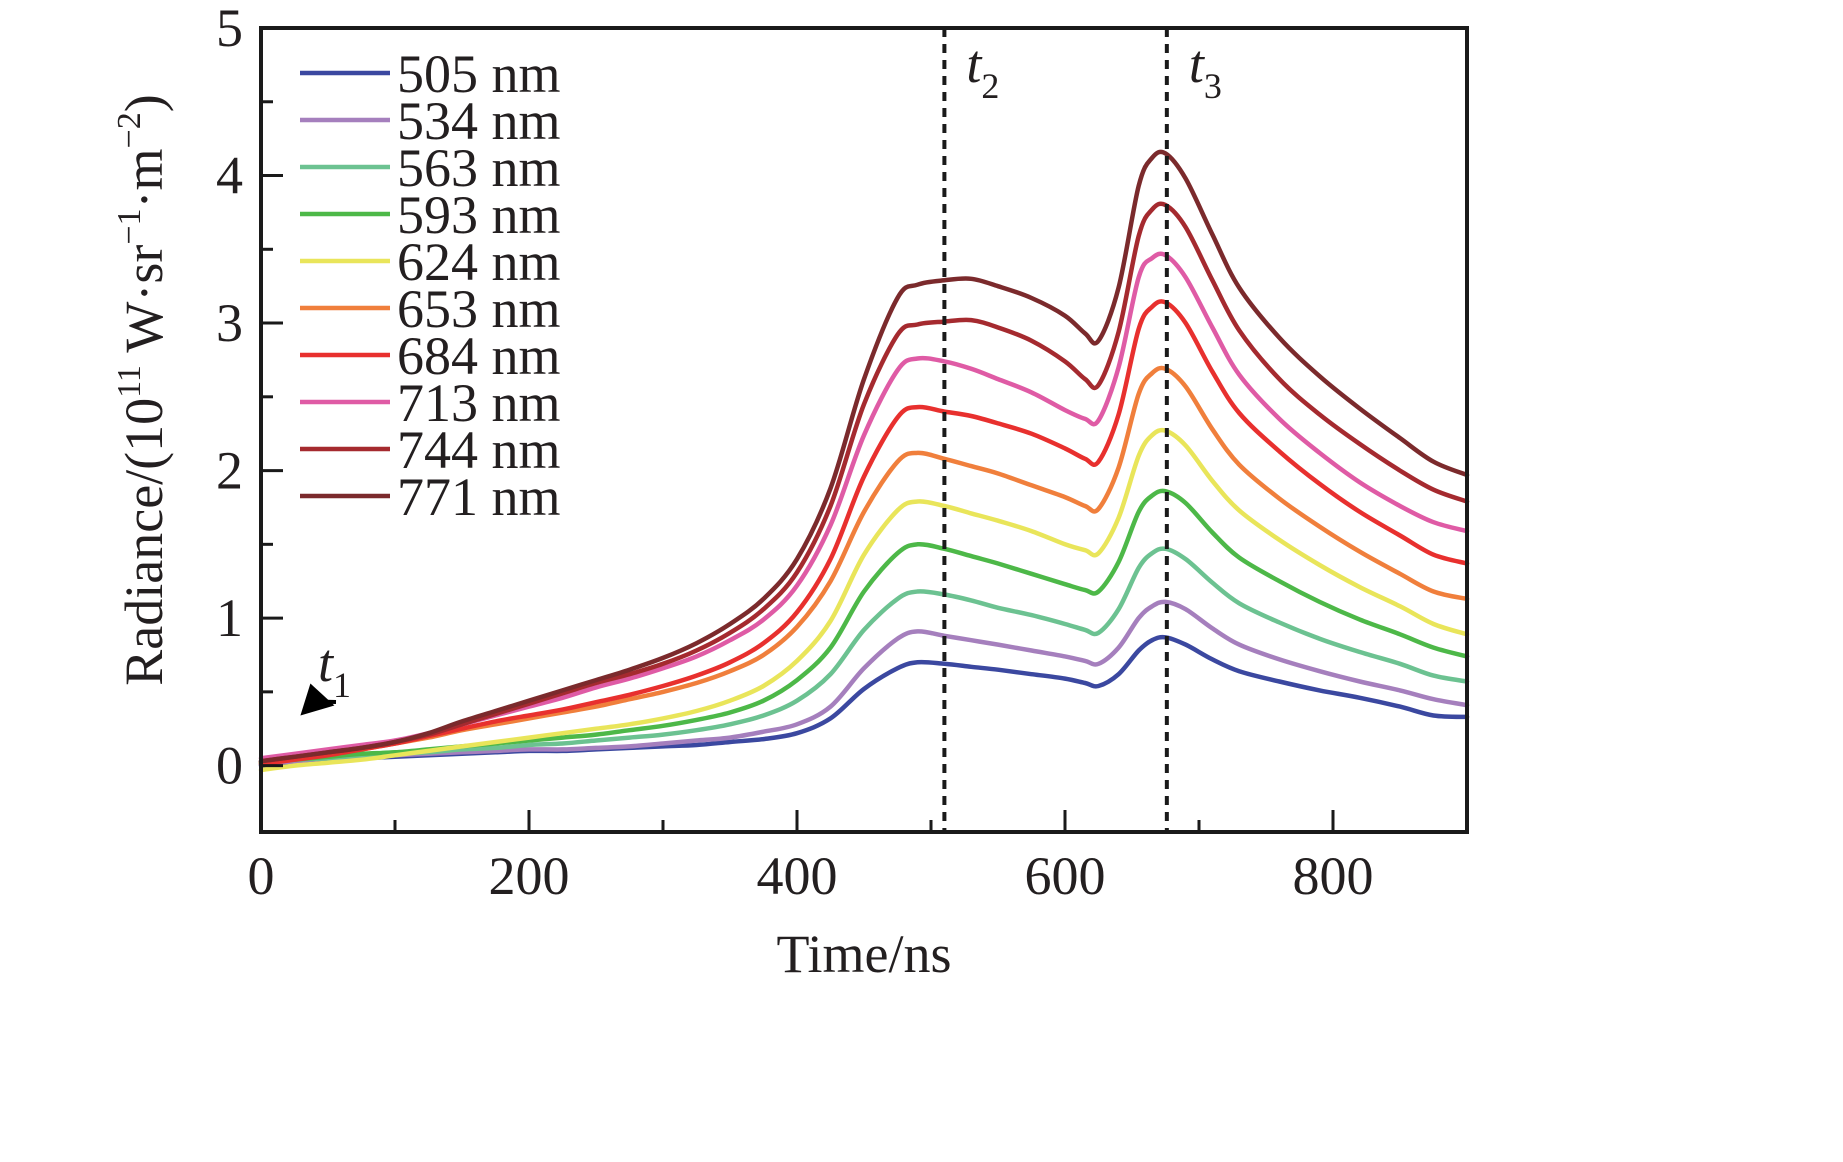 Image resolution: width=1843 pixels, height=1162 pixels. Describe the element at coordinates (479, 262) in the screenshot. I see `legend-label: 624 nm` at that location.